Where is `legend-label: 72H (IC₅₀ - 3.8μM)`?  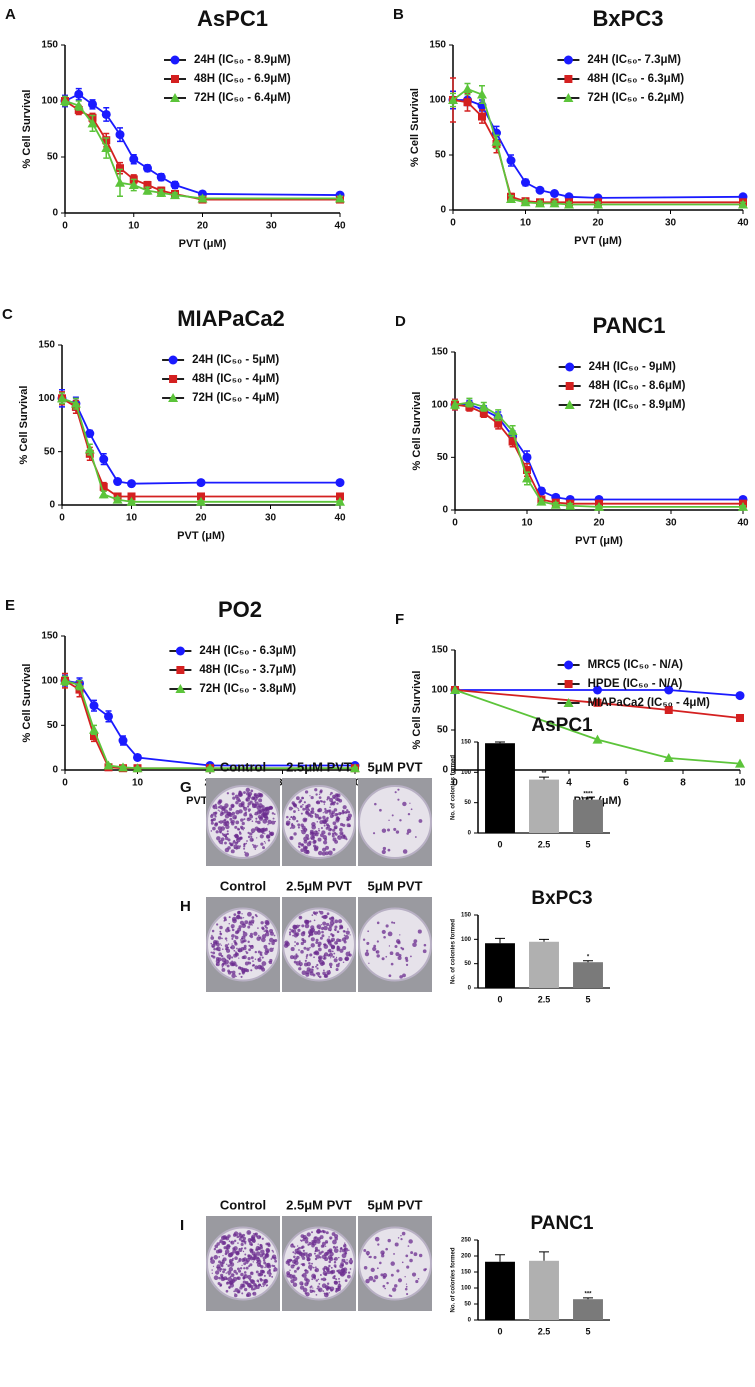
legend-label: 72H (IC₅₀ - 3.8μM) is located at coordinates (247, 689).